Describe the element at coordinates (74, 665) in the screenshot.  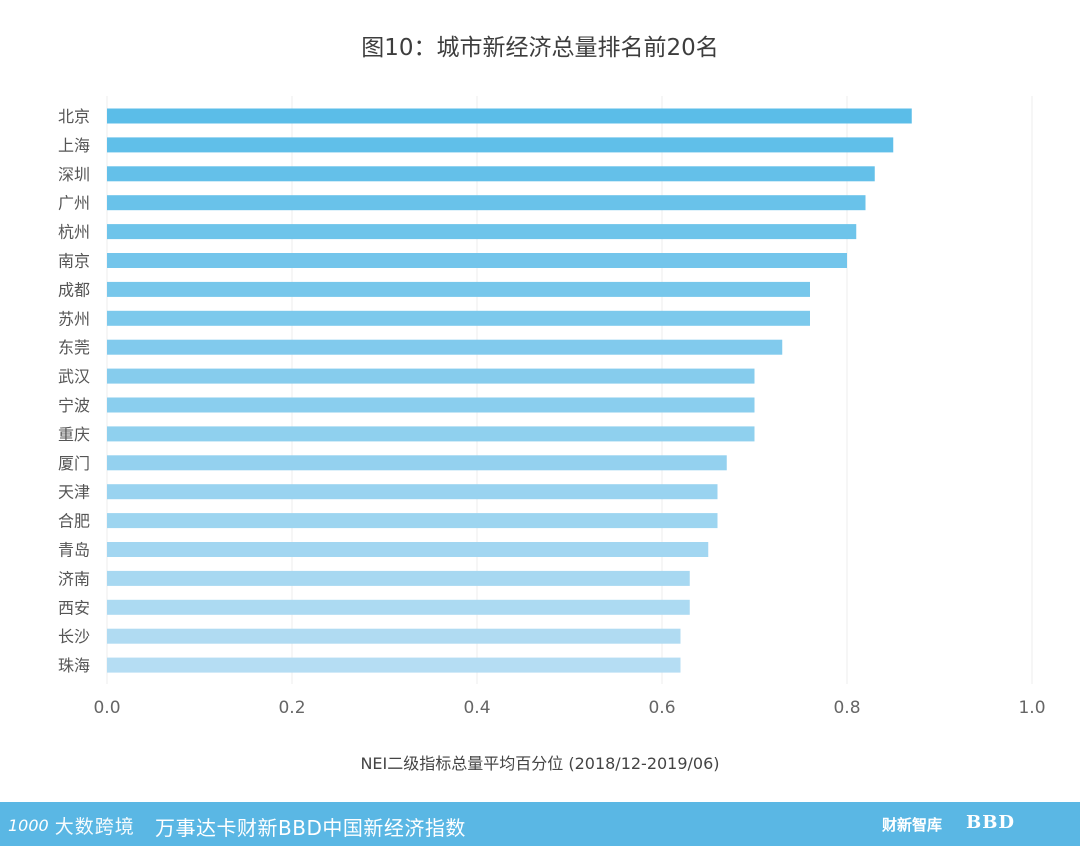
I see `category-label: 珠海` at that location.